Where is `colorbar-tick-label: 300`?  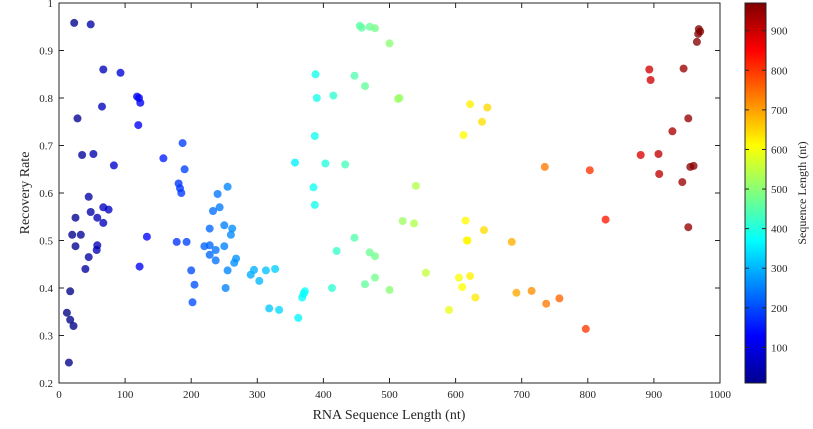
colorbar-tick-label: 300 is located at coordinates (779, 269).